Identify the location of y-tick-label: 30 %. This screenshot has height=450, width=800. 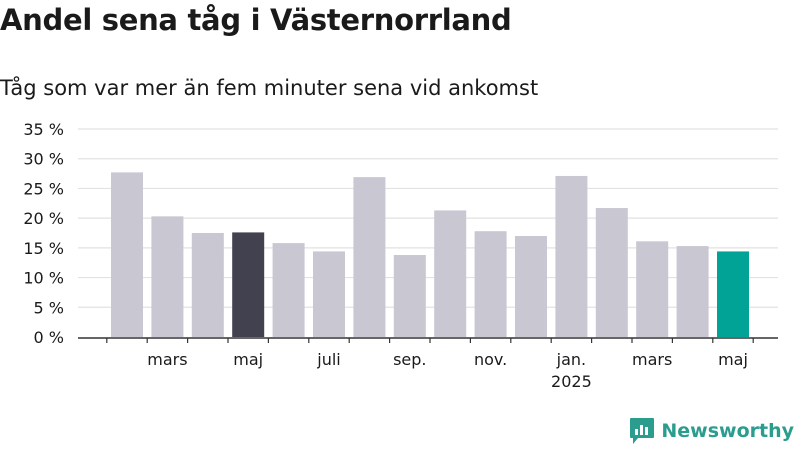
(43, 159).